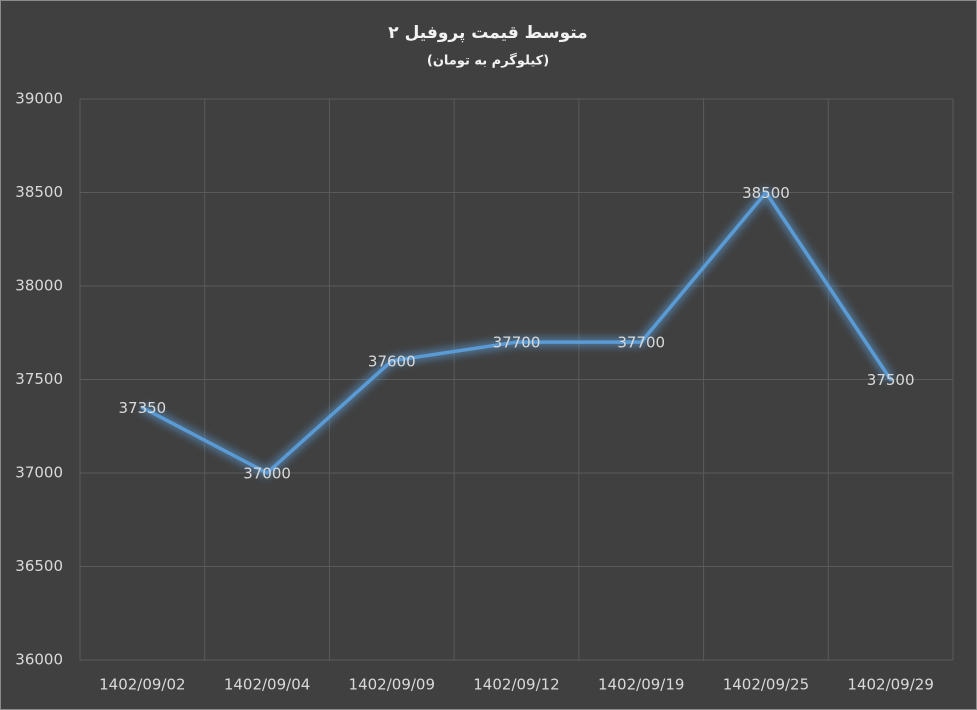  I want to click on data-label: 37600, so click(392, 361).